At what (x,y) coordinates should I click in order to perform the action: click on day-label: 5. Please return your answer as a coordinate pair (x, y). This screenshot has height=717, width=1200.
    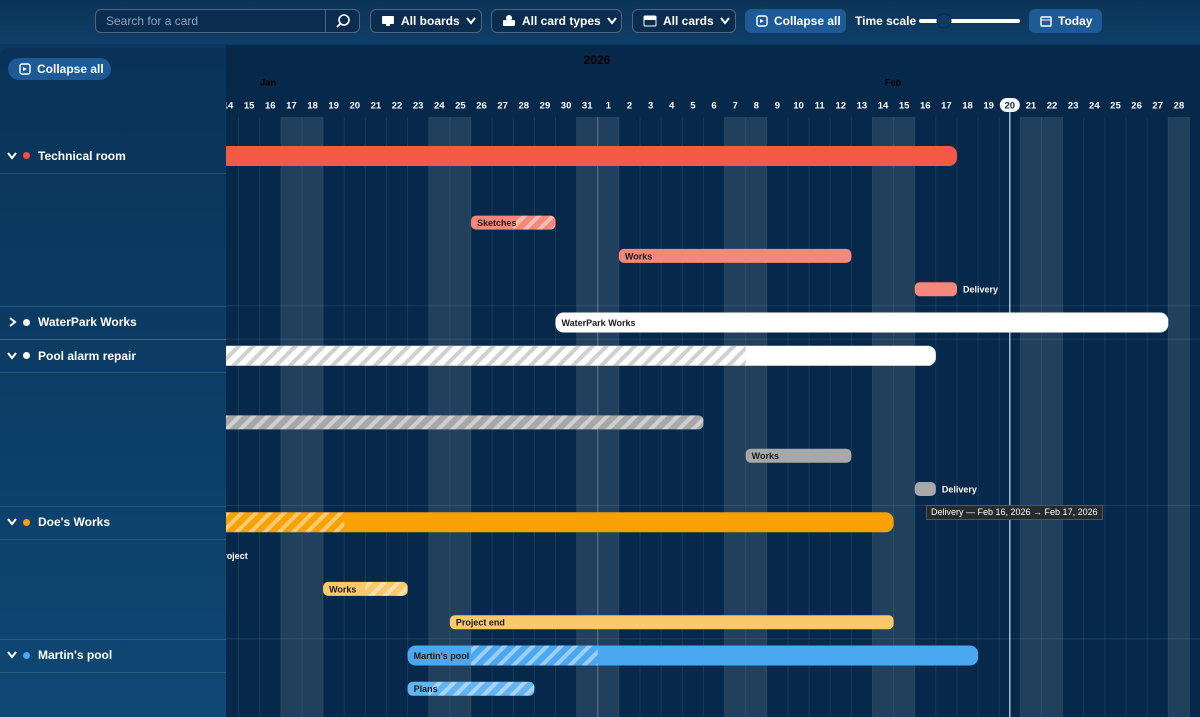
    Looking at the image, I should click on (693, 106).